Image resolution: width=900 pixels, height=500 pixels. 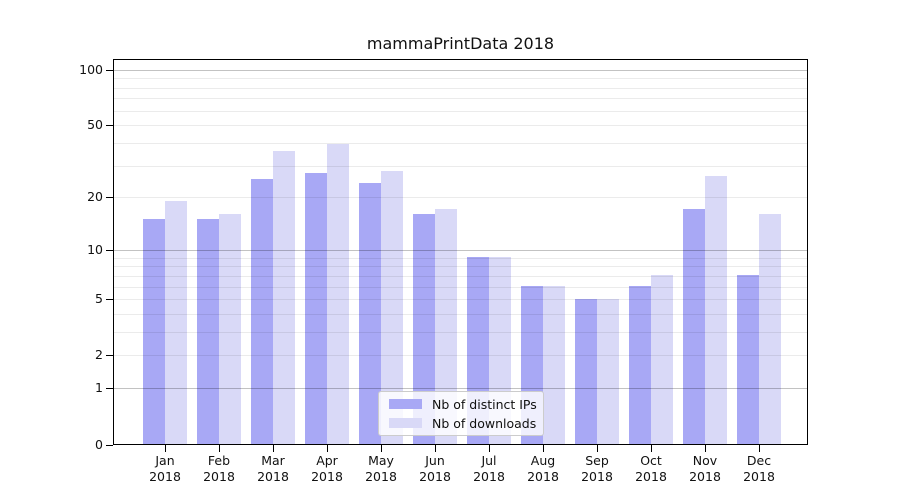 I want to click on y-tick-label: 2, so click(x=99, y=355).